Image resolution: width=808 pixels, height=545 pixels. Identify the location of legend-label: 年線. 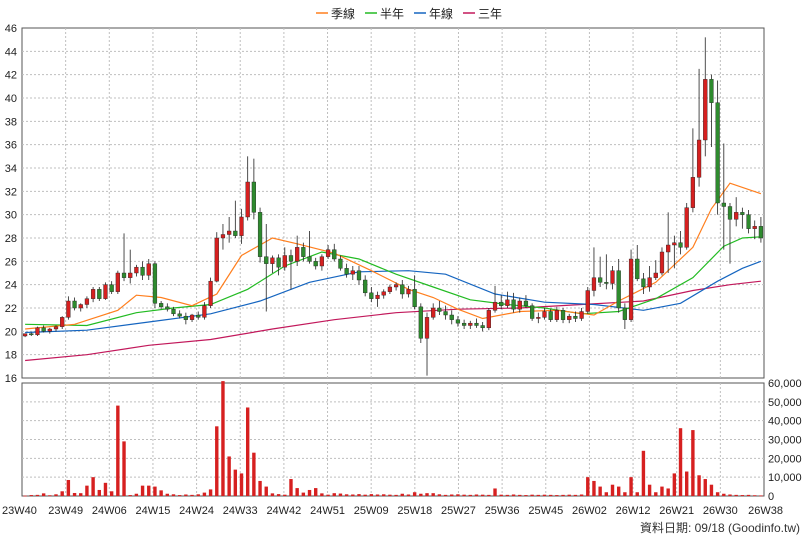
(441, 13).